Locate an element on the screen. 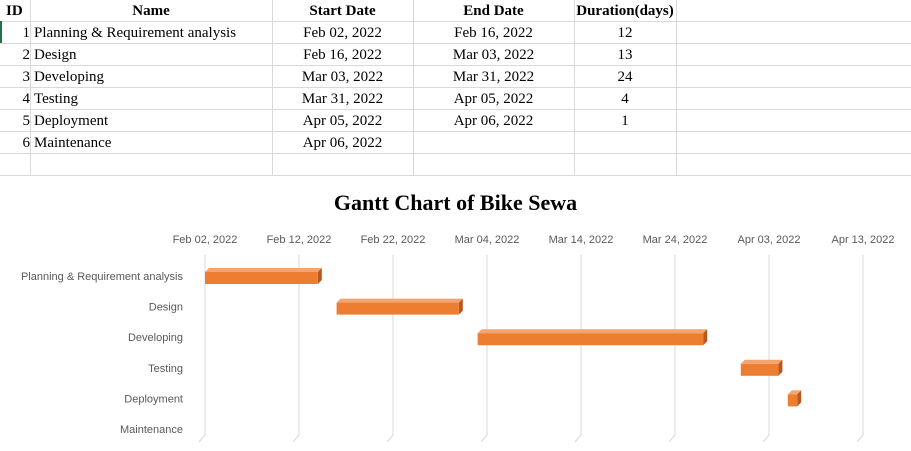 This screenshot has height=451, width=911. cell-name: Deployment is located at coordinates (71, 121).